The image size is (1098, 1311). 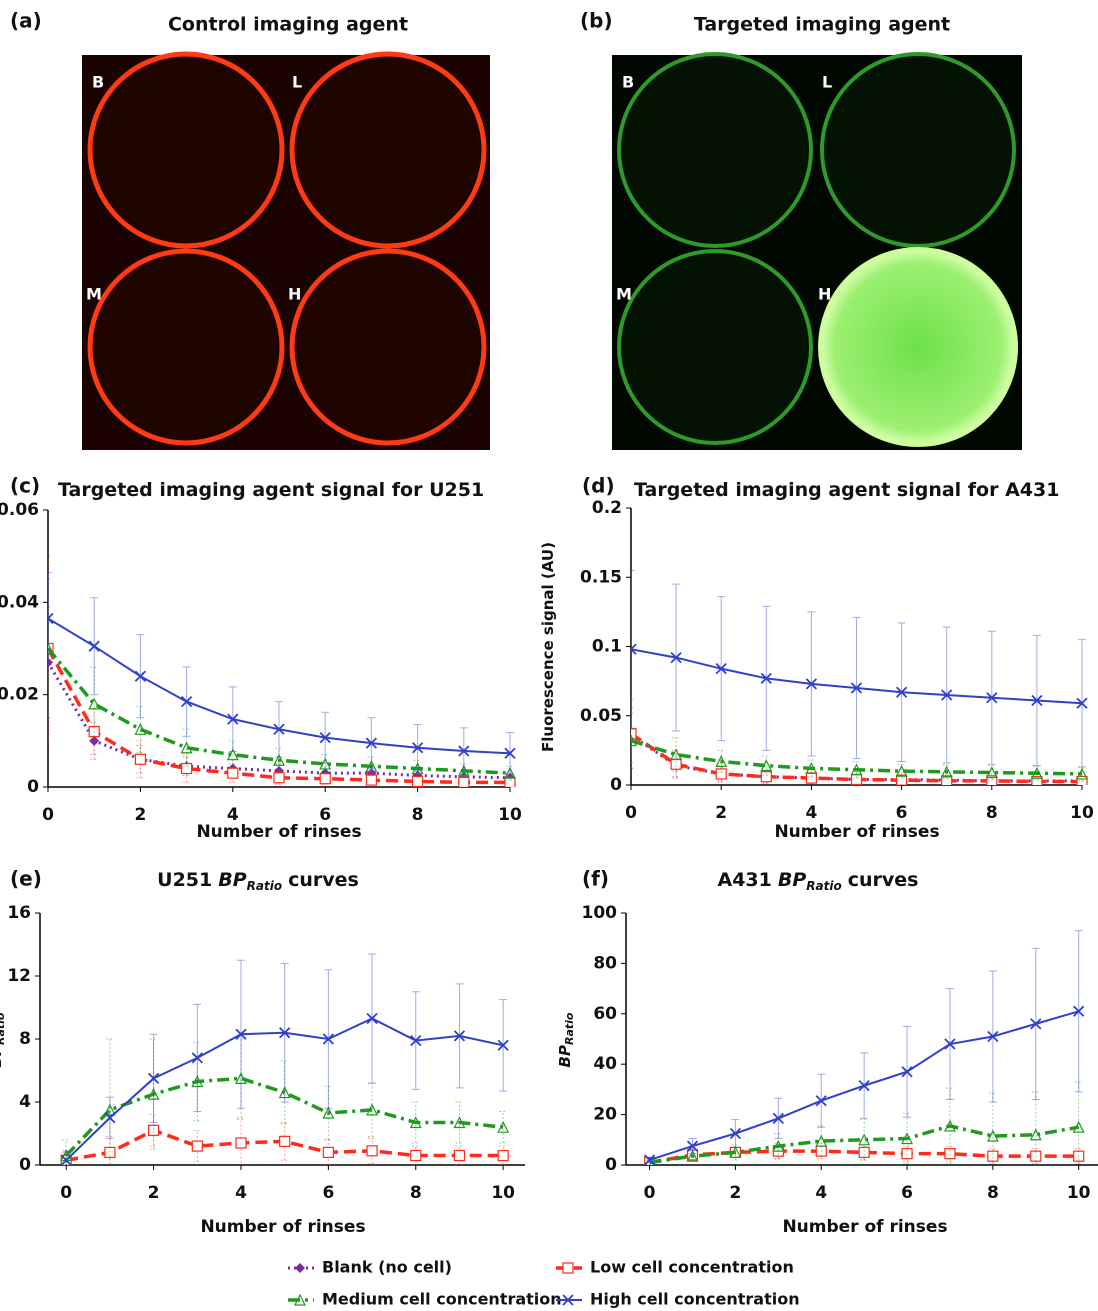 What do you see at coordinates (735, 1193) in the screenshot?
I see `x-tick-label: 2` at bounding box center [735, 1193].